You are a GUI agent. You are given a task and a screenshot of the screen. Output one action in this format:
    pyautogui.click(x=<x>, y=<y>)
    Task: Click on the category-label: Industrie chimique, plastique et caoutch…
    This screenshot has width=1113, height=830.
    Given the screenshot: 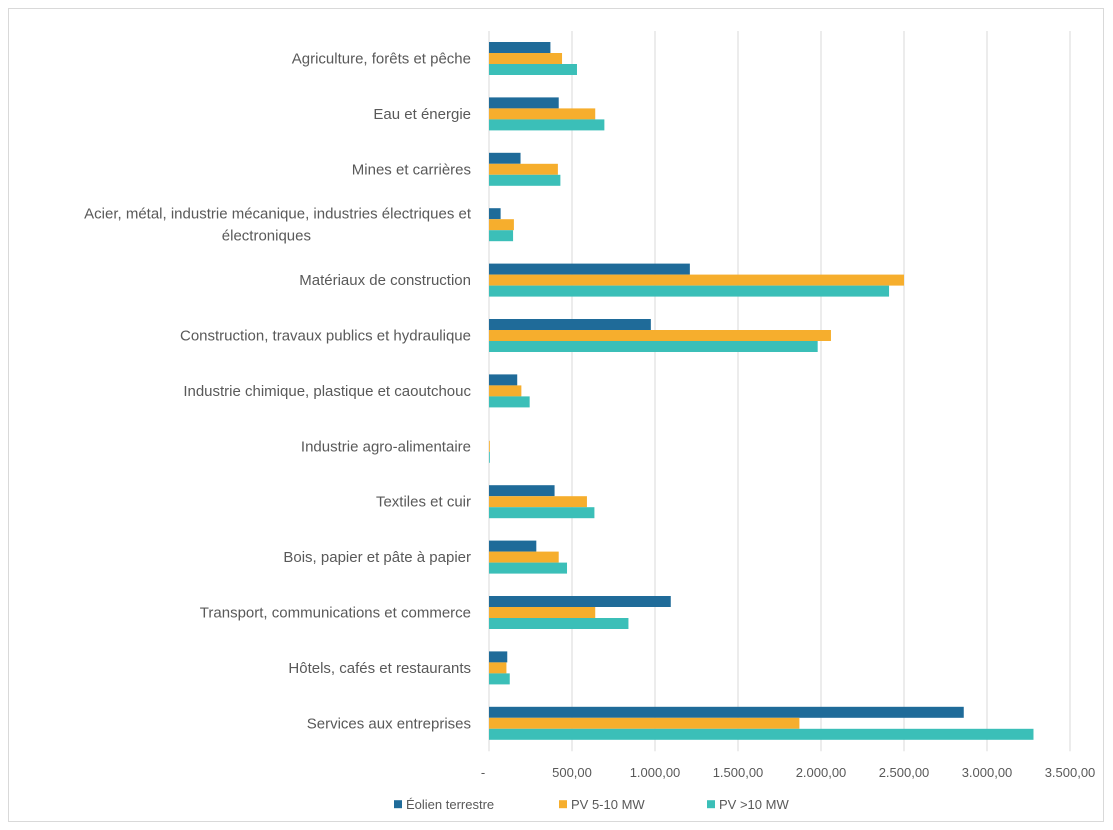 What is the action you would take?
    pyautogui.click(x=327, y=391)
    